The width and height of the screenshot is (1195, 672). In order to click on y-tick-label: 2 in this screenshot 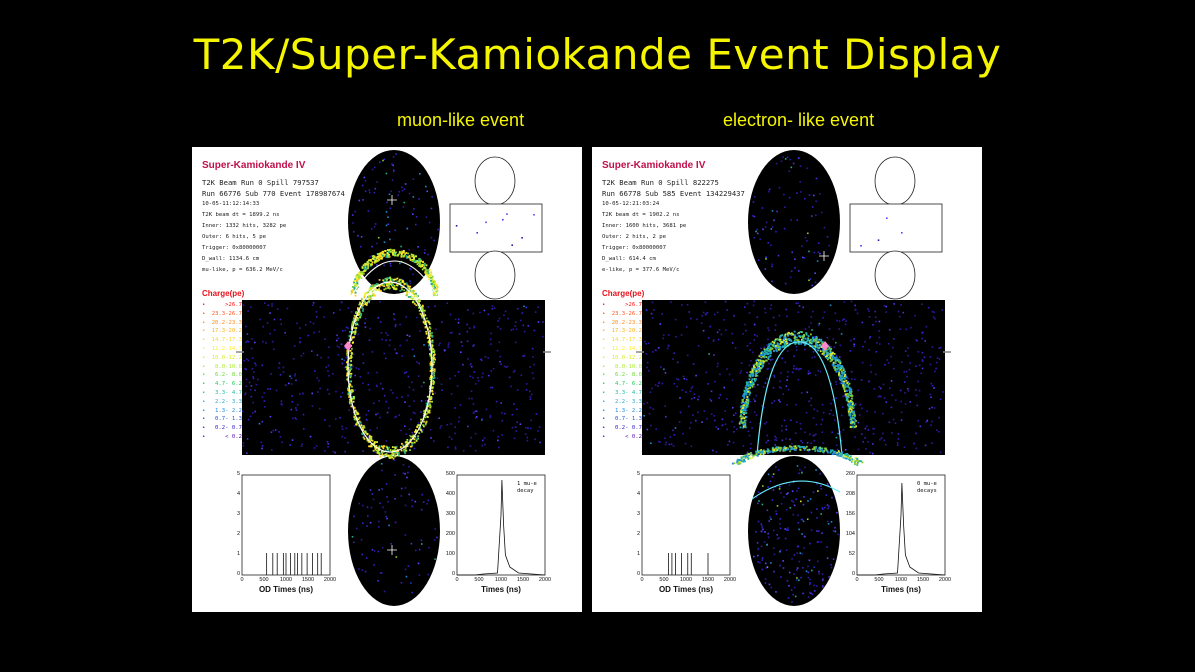, I will do `click(238, 534)`.